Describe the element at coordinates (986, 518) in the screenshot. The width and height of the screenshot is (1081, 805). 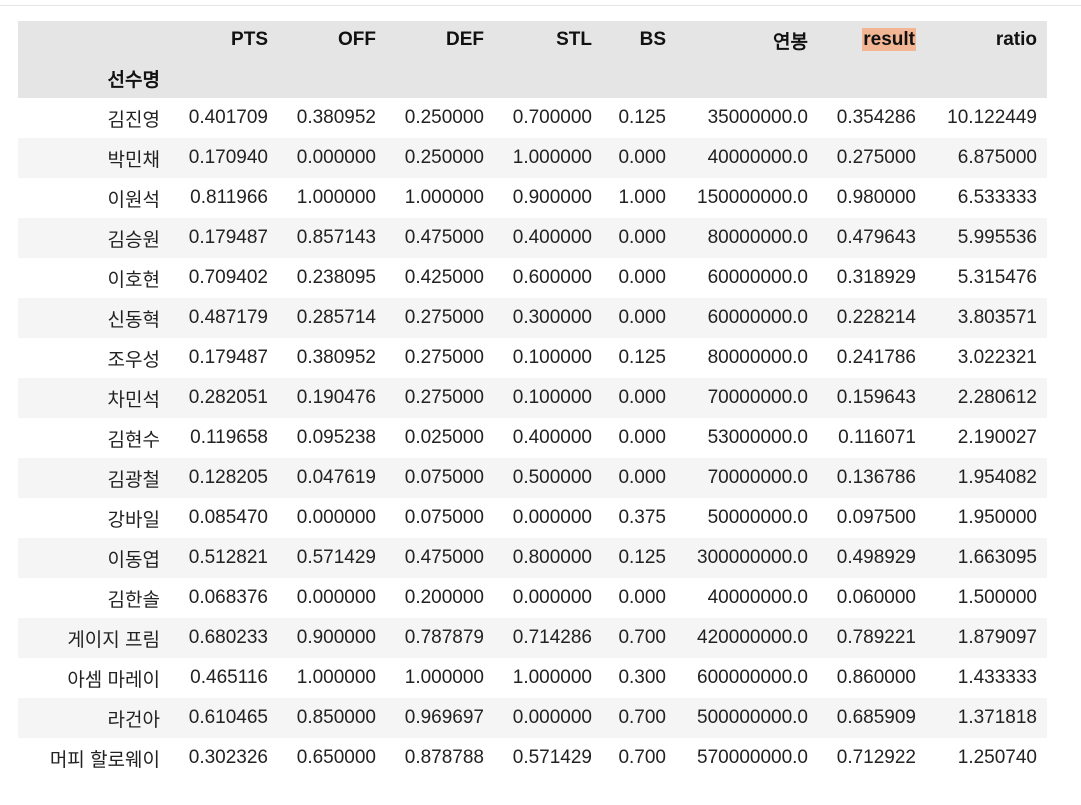
I see `cell-ratio: 1.950000` at that location.